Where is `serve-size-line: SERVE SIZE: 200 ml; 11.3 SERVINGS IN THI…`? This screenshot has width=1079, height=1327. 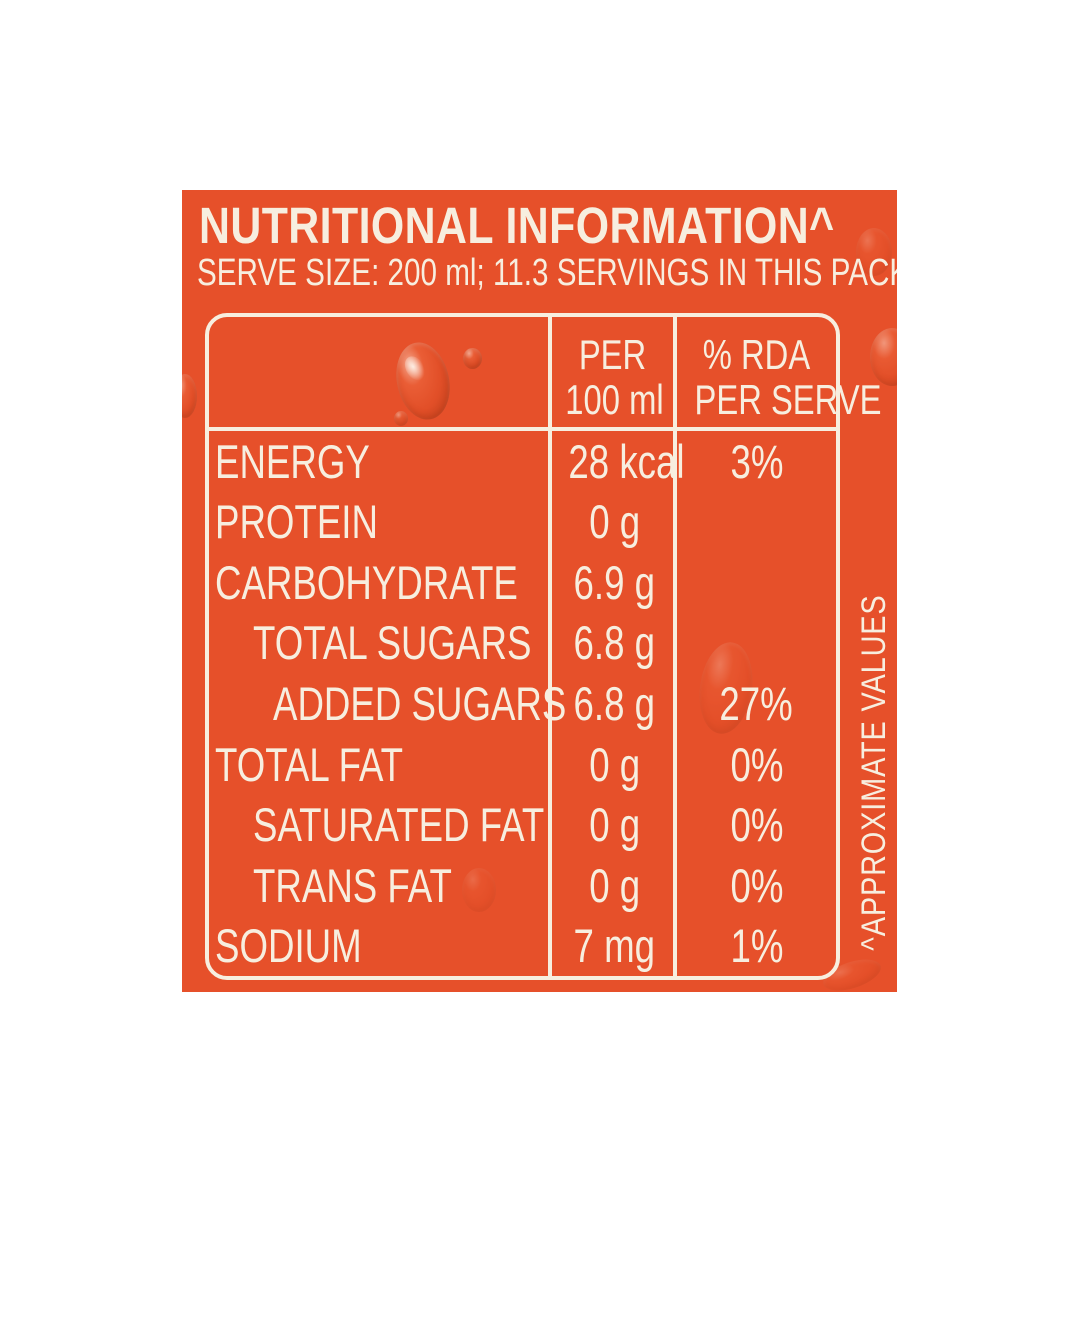 serve-size-line: SERVE SIZE: 200 ml; 11.3 SERVINGS IN THI… is located at coordinates (547, 273).